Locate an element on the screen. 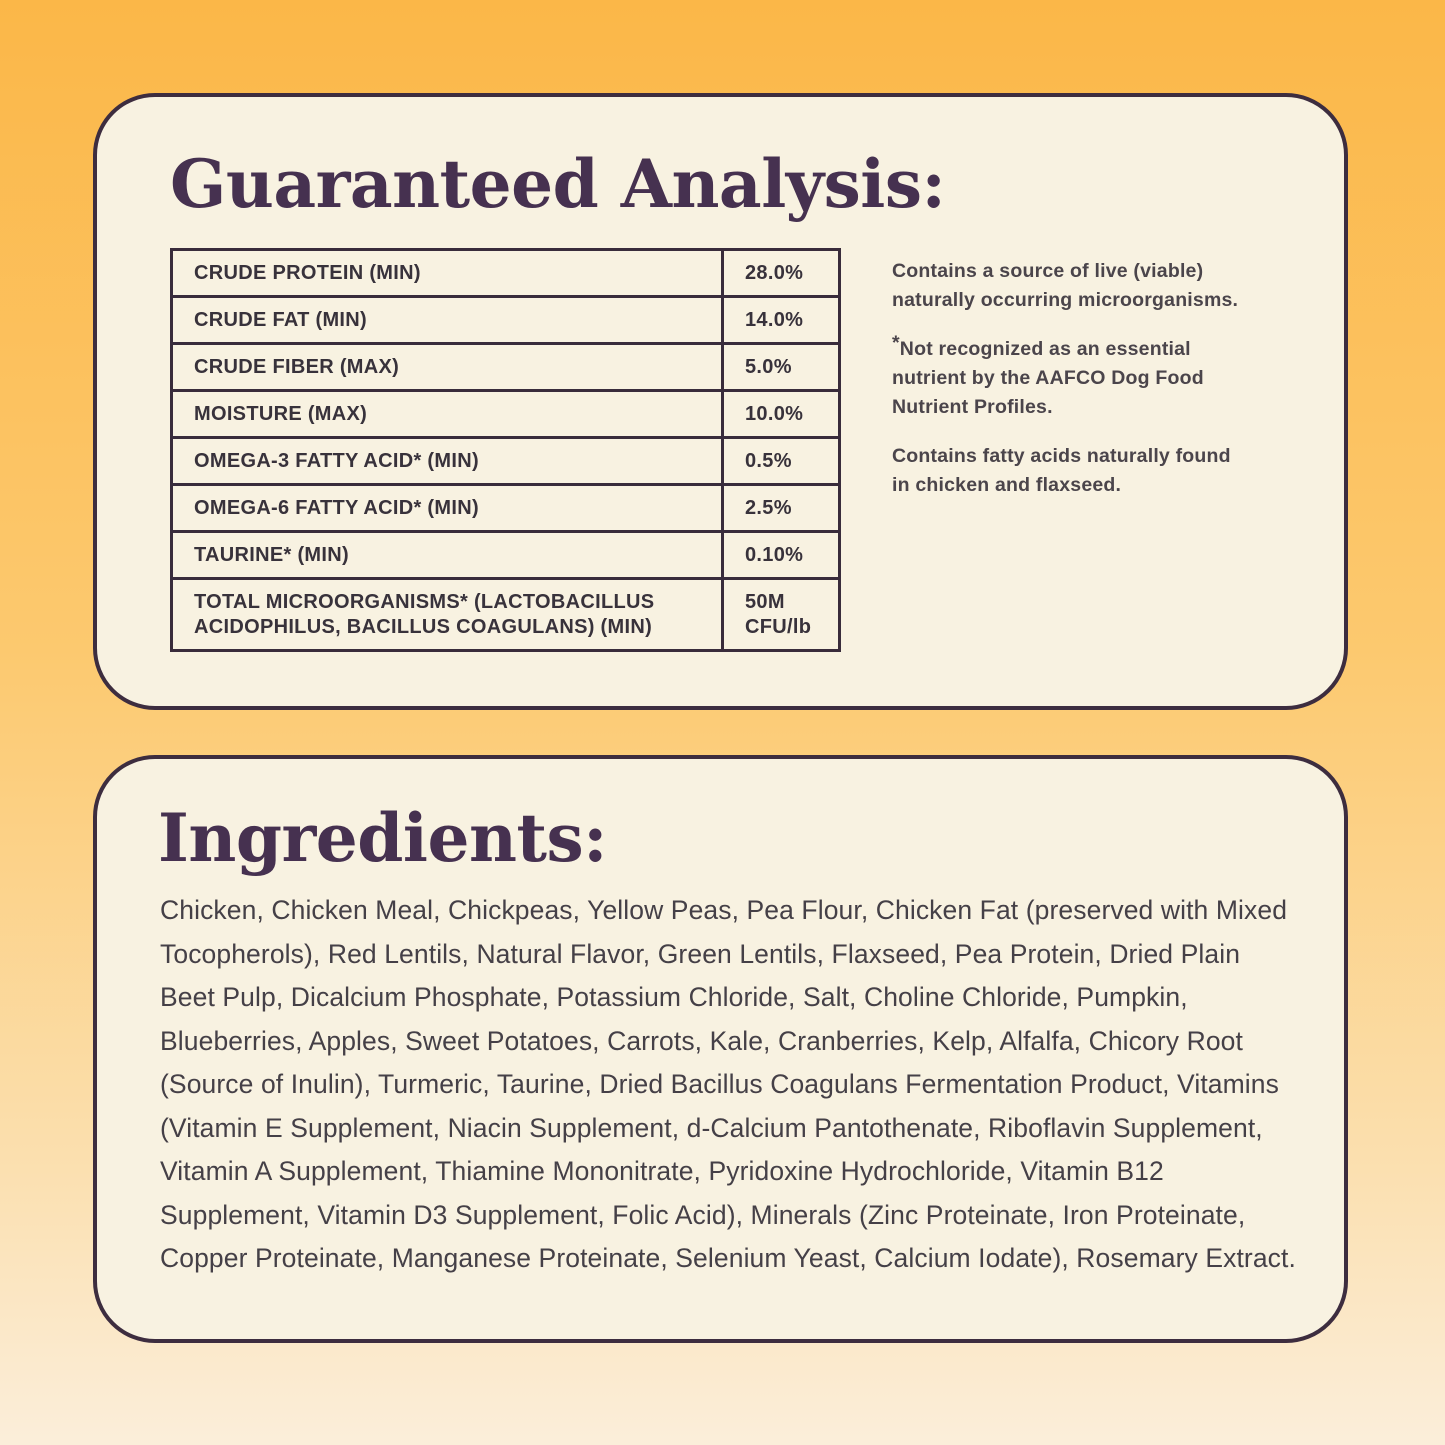 This screenshot has height=1445, width=1445. nutrient-value: 2.5% is located at coordinates (781, 508).